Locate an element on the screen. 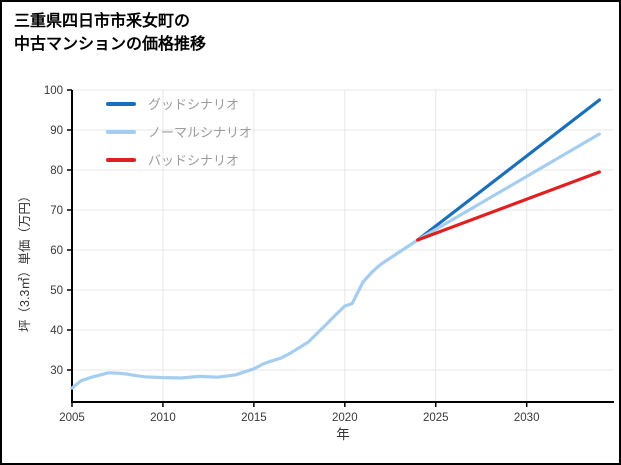 This screenshot has width=621, height=465. legend-label-normal-scenario: ノーマルシナリオ is located at coordinates (200, 132).